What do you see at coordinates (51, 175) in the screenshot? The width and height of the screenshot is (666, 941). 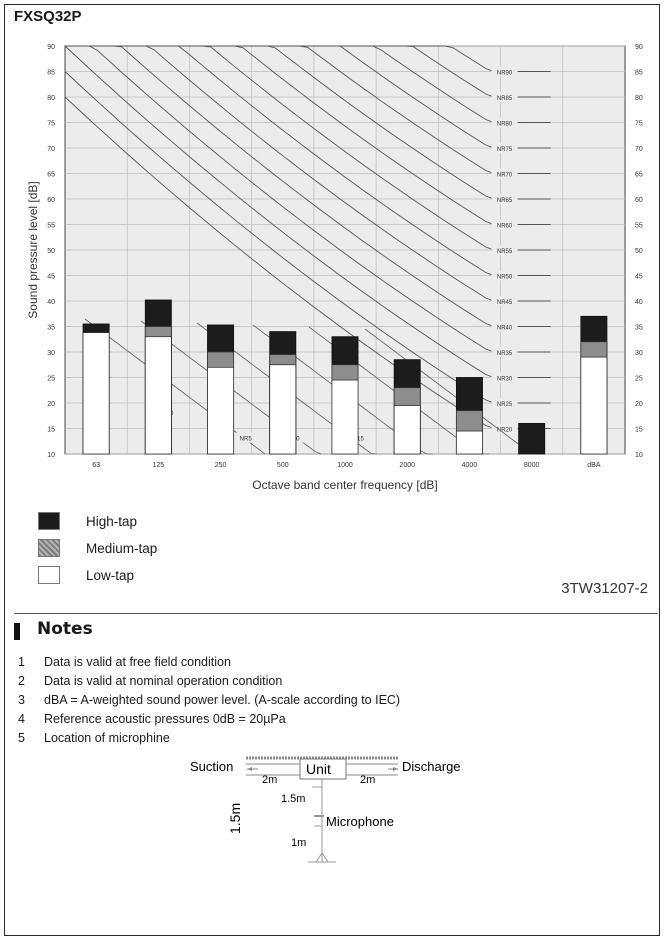 I see `y-tick-left: 65` at bounding box center [51, 175].